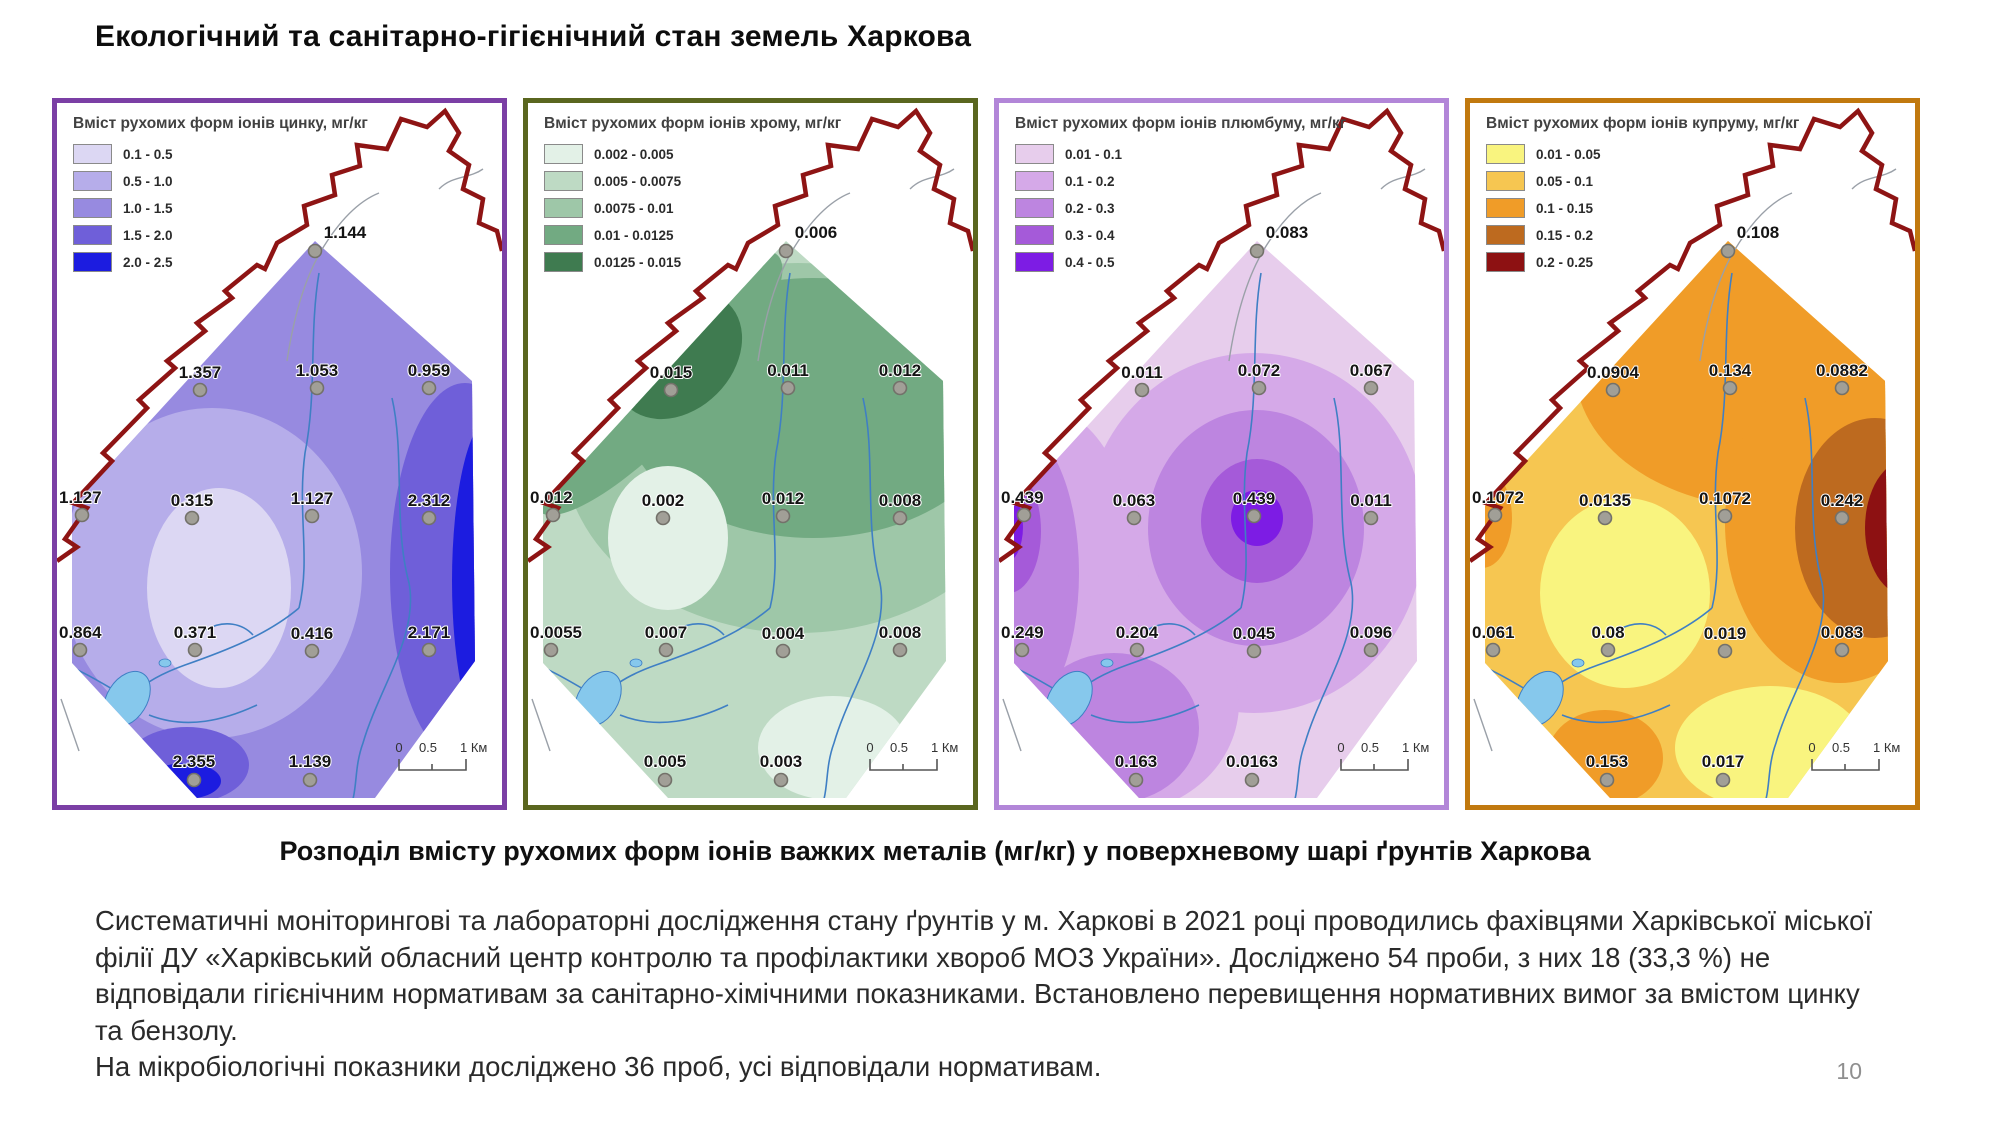 The image size is (2000, 1125). What do you see at coordinates (310, 769) in the screenshot?
I see `sample-point: 1.139` at bounding box center [310, 769].